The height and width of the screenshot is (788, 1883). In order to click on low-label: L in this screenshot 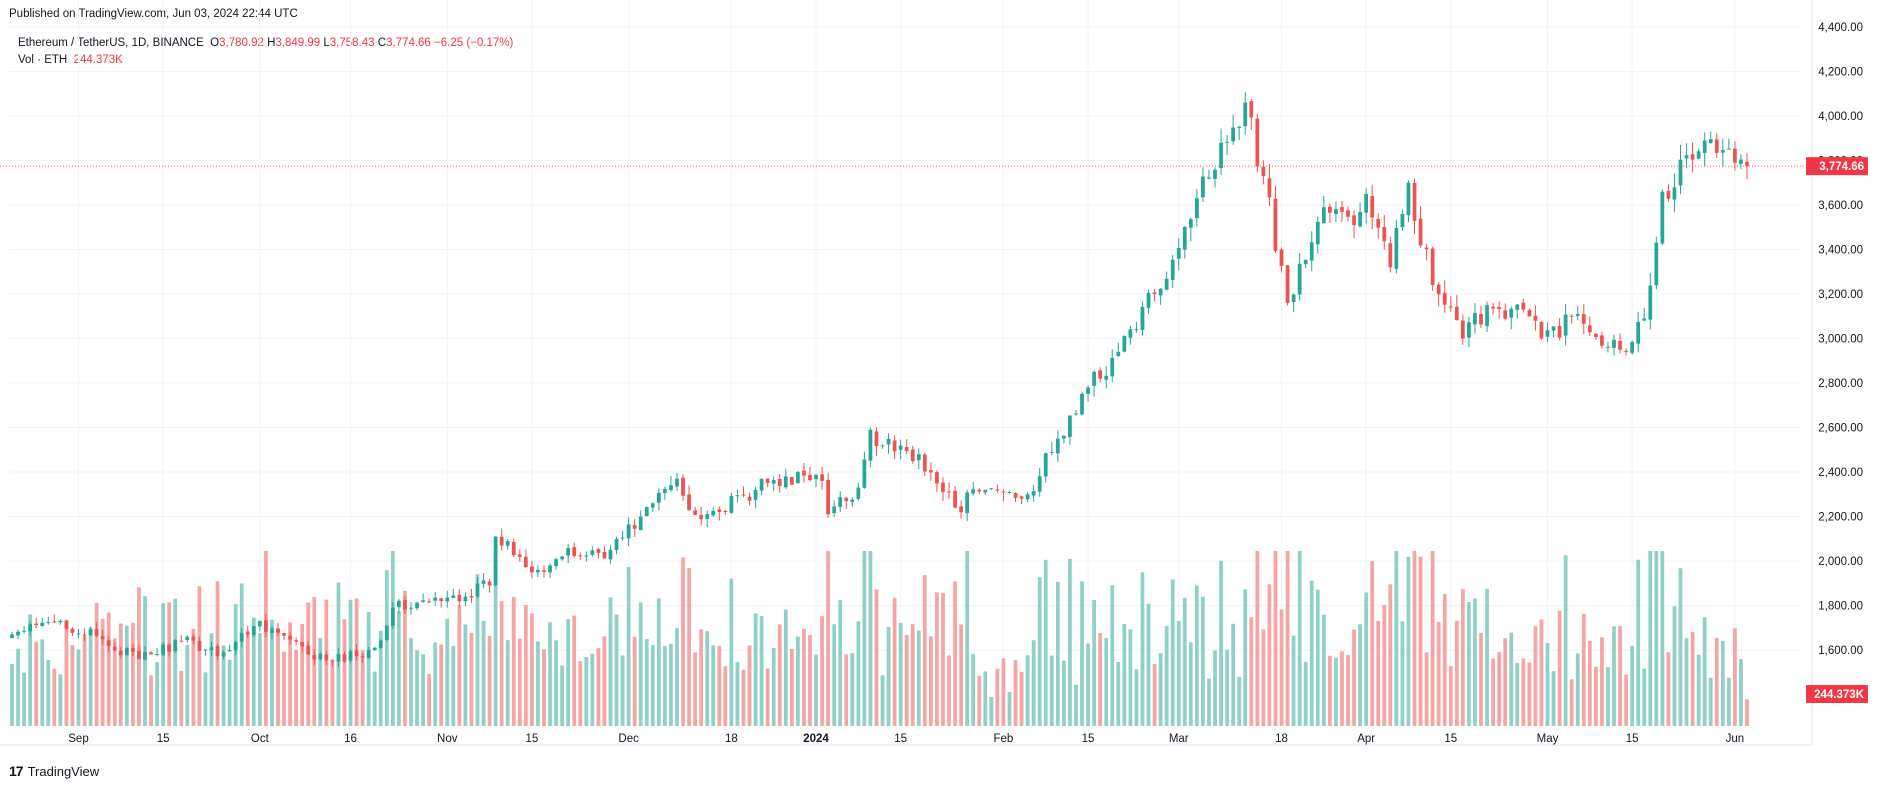, I will do `click(326, 43)`.